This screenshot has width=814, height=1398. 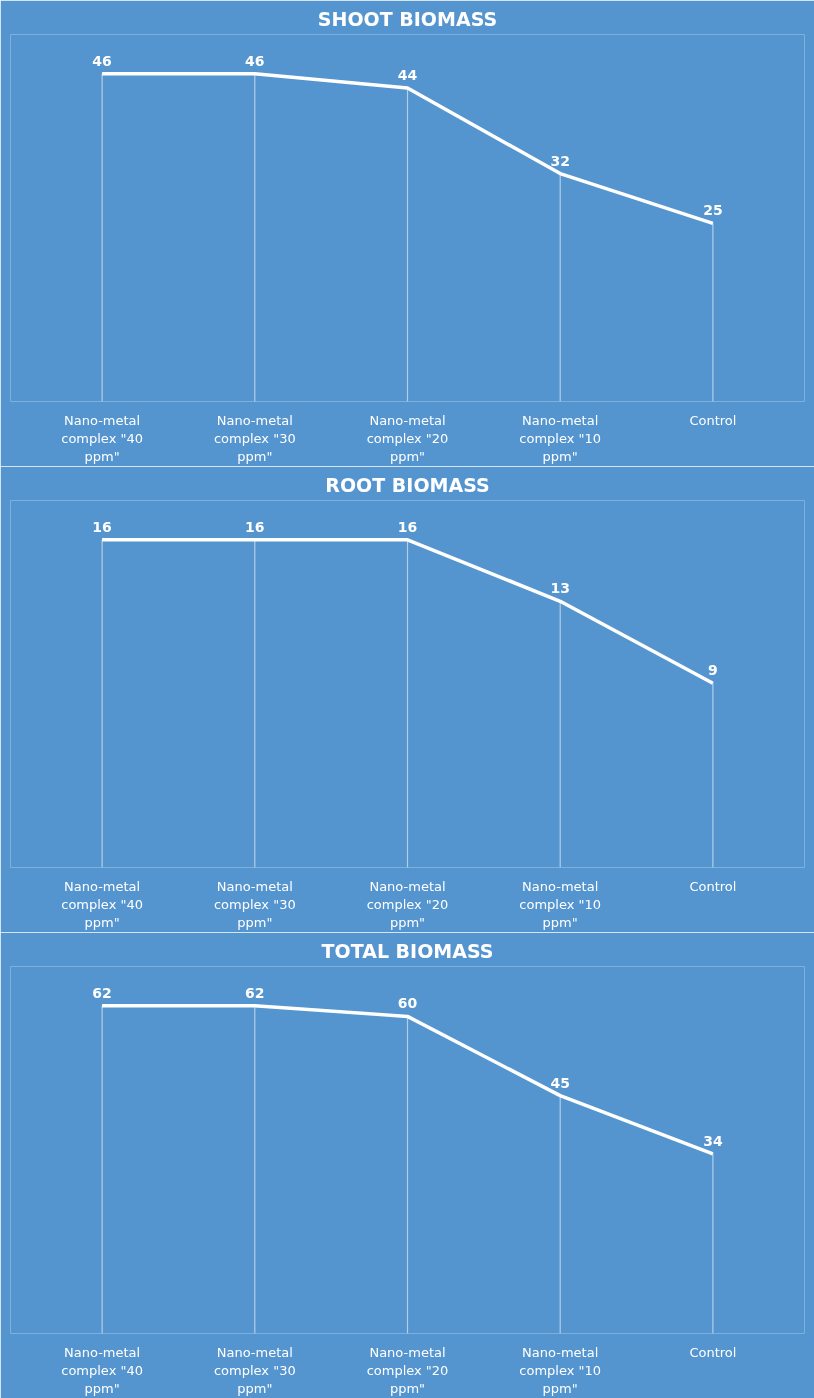 What do you see at coordinates (713, 210) in the screenshot?
I see `data-label: 25` at bounding box center [713, 210].